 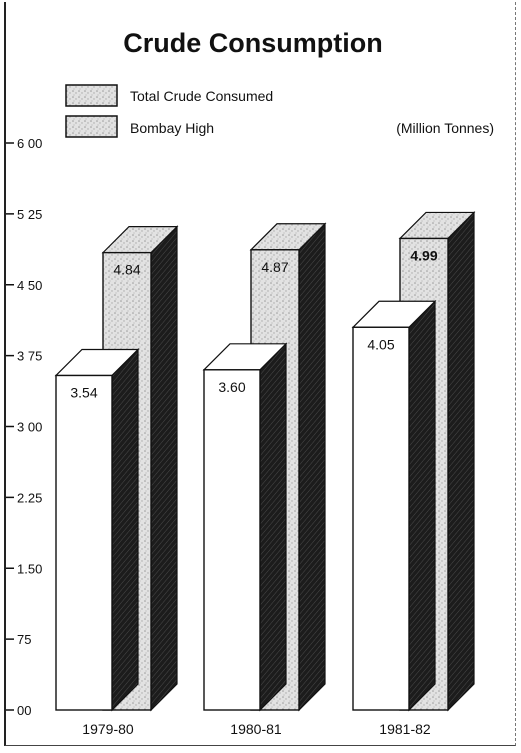 I want to click on total-crude-value-label: 4.84, so click(x=126, y=270).